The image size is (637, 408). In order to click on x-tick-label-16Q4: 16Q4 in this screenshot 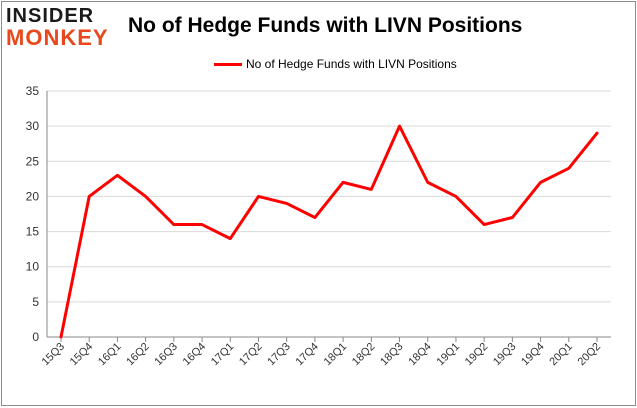, I will do `click(195, 355)`.